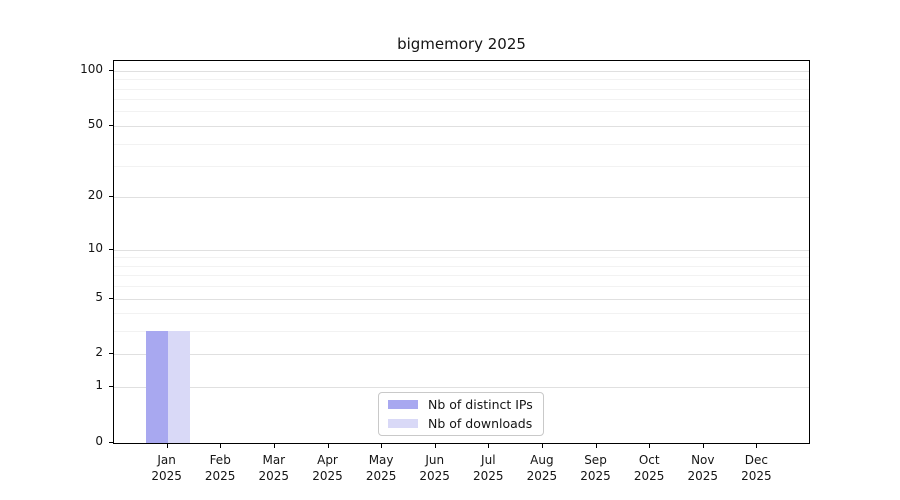 This screenshot has height=500, width=900. I want to click on x-tick-label: May 2025, so click(381, 468).